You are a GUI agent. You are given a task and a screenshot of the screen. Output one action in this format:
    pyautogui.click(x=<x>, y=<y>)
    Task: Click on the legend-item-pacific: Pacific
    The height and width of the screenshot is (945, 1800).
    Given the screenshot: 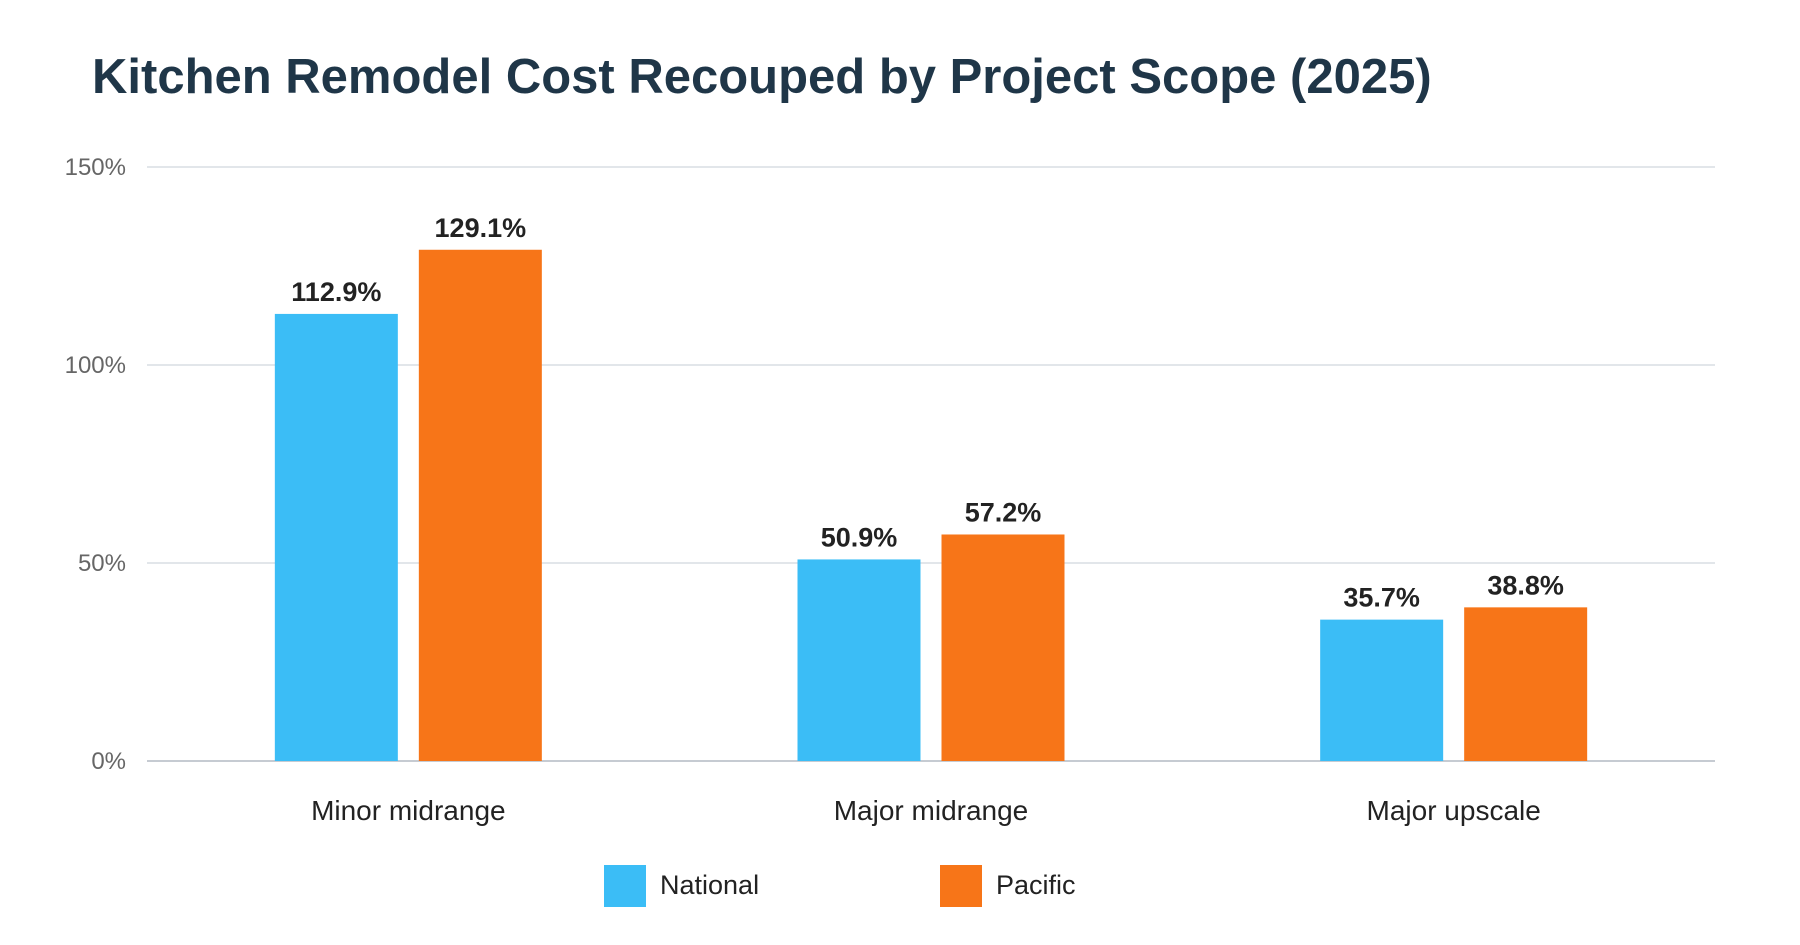 What is the action you would take?
    pyautogui.click(x=1008, y=886)
    